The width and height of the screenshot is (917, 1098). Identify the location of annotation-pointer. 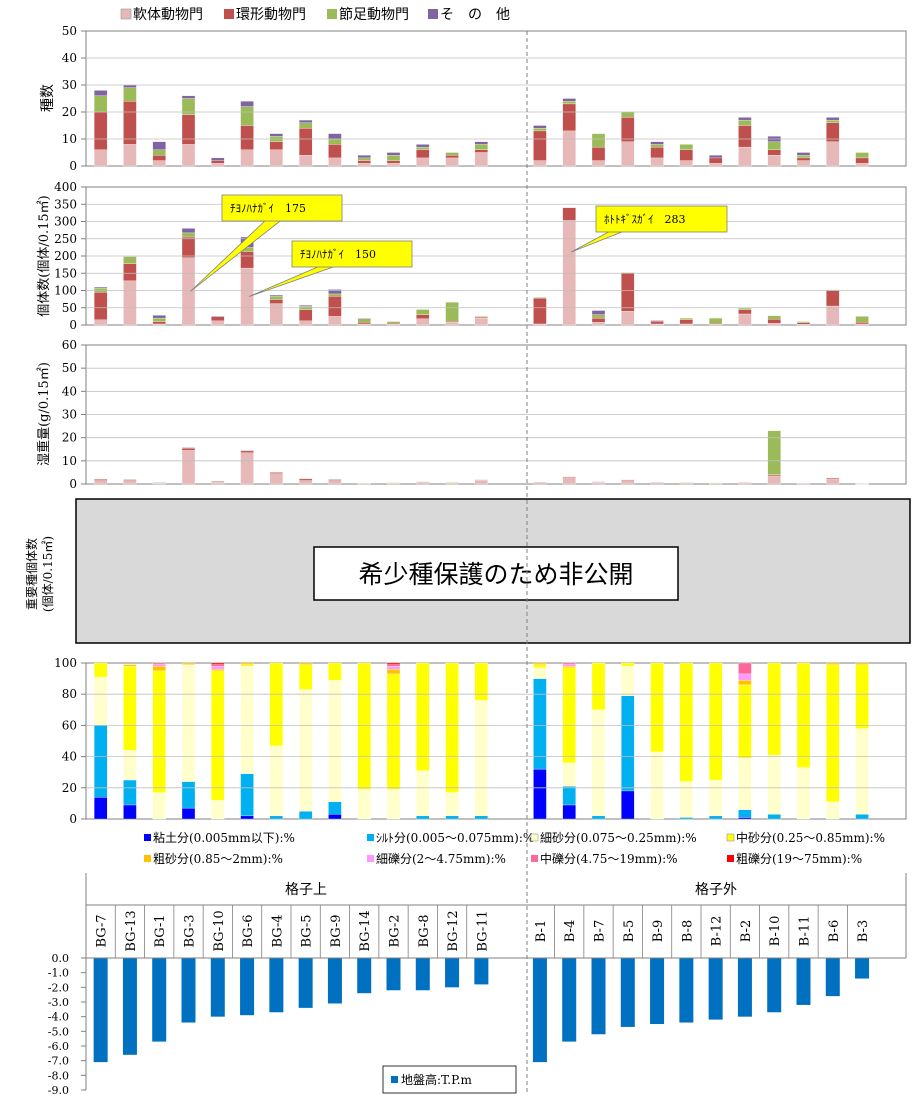
(238, 254).